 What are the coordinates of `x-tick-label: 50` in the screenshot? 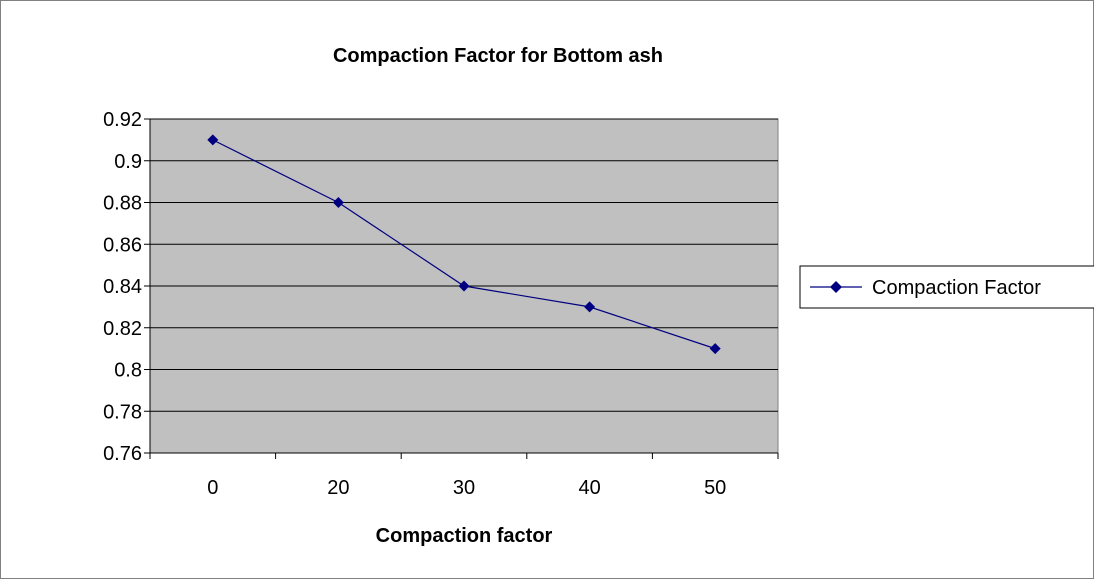 It's located at (715, 488).